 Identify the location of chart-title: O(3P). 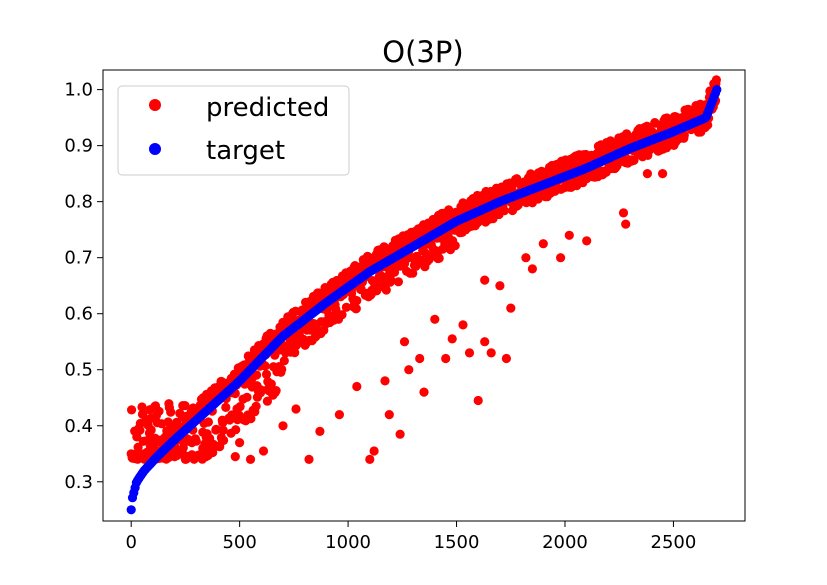
(422, 52).